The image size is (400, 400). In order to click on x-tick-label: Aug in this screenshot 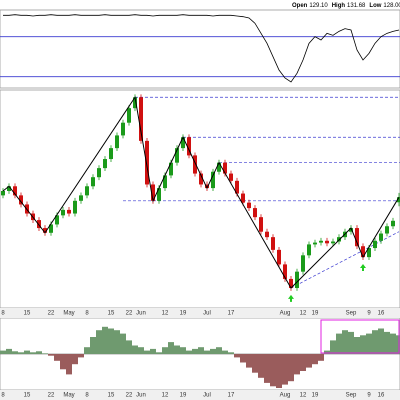, I will do `click(285, 396)`.